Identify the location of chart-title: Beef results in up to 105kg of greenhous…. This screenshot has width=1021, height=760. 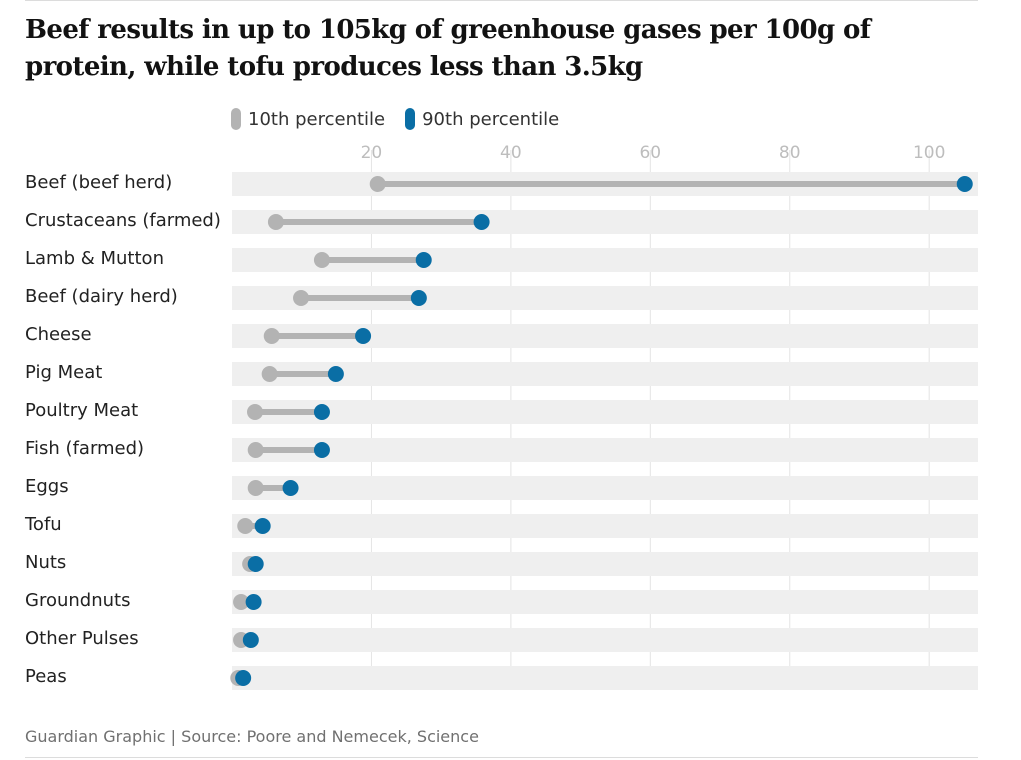
(448, 48).